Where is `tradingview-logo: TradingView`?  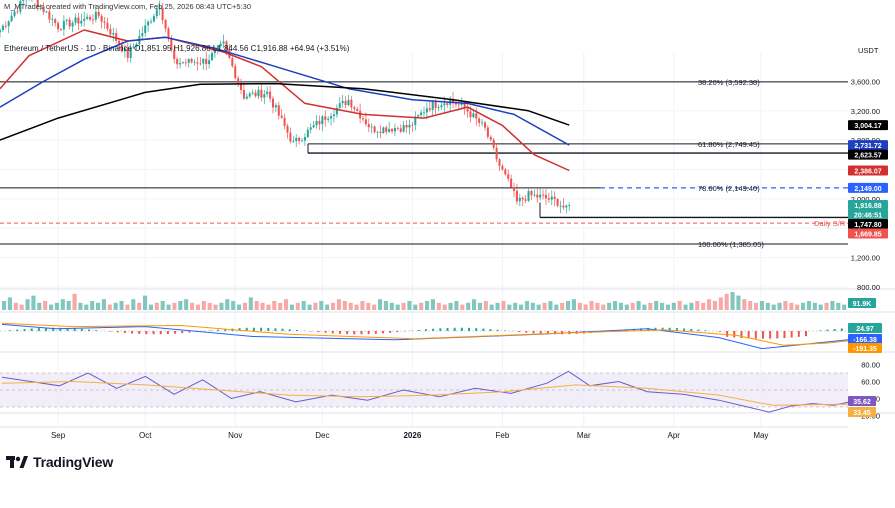
tradingview-logo: TradingView is located at coordinates (59, 462).